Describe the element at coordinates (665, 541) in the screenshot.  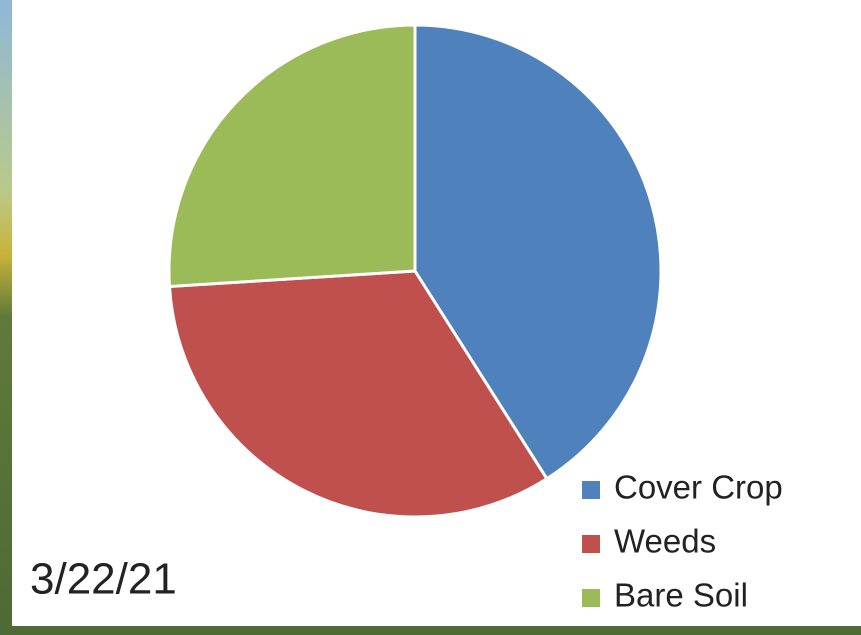
I see `legend-label: Weeds` at that location.